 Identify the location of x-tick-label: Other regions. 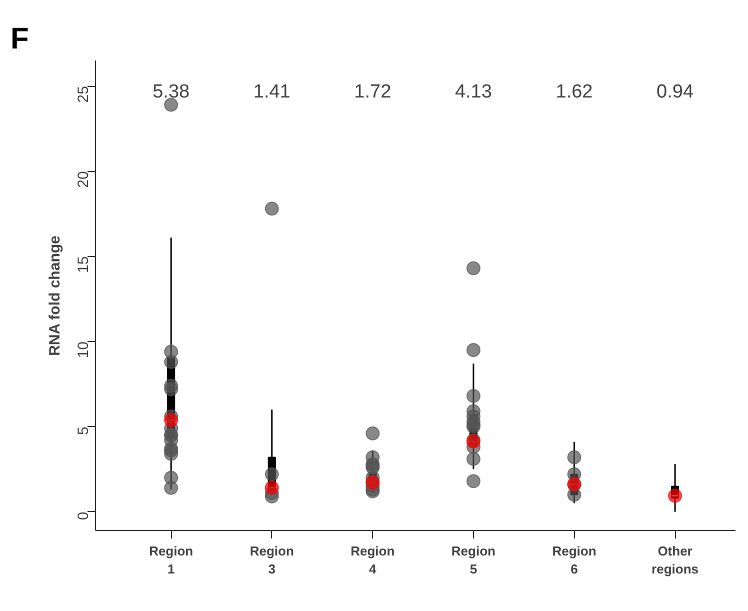
(675, 560).